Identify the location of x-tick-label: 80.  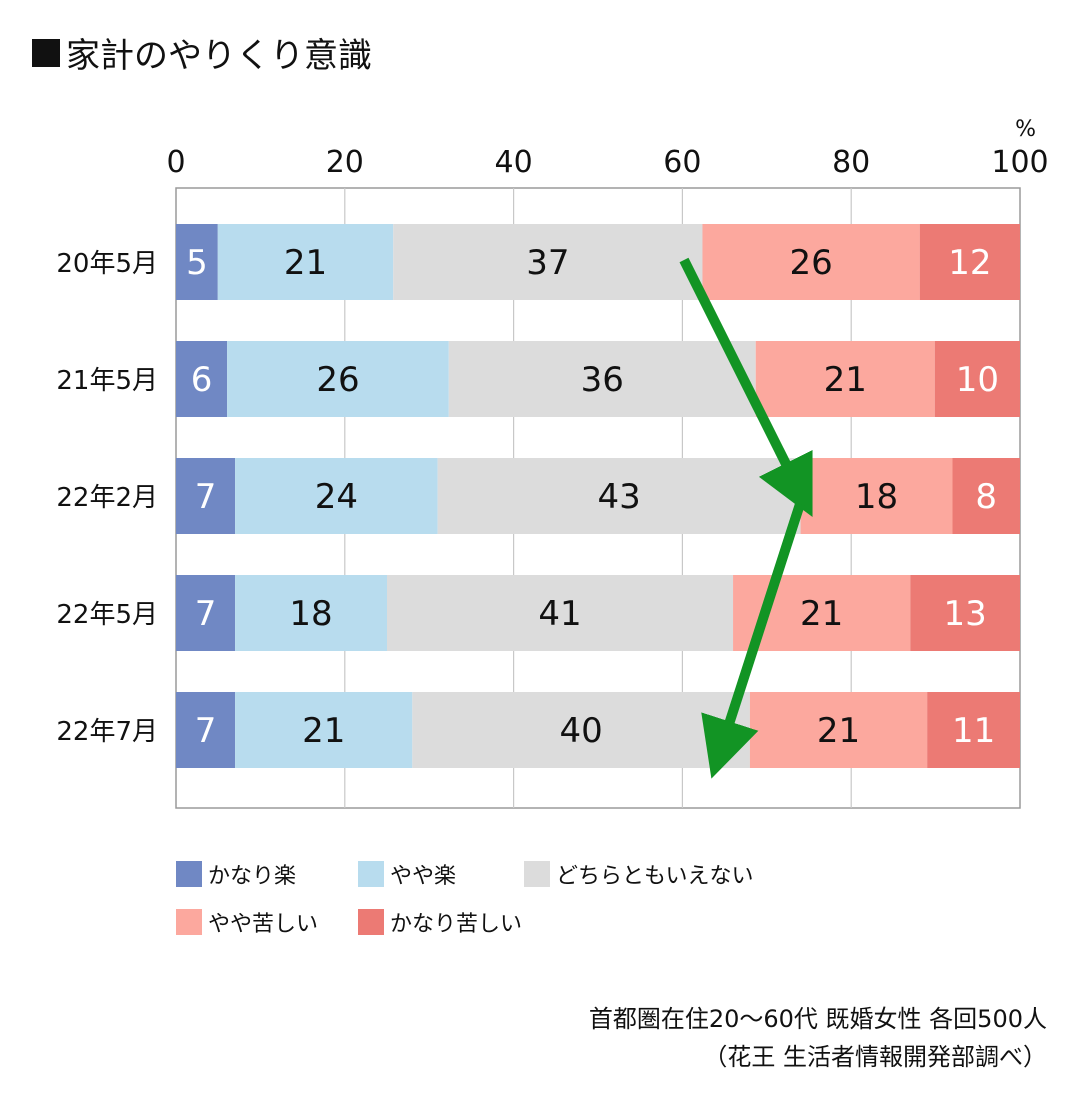
(851, 162).